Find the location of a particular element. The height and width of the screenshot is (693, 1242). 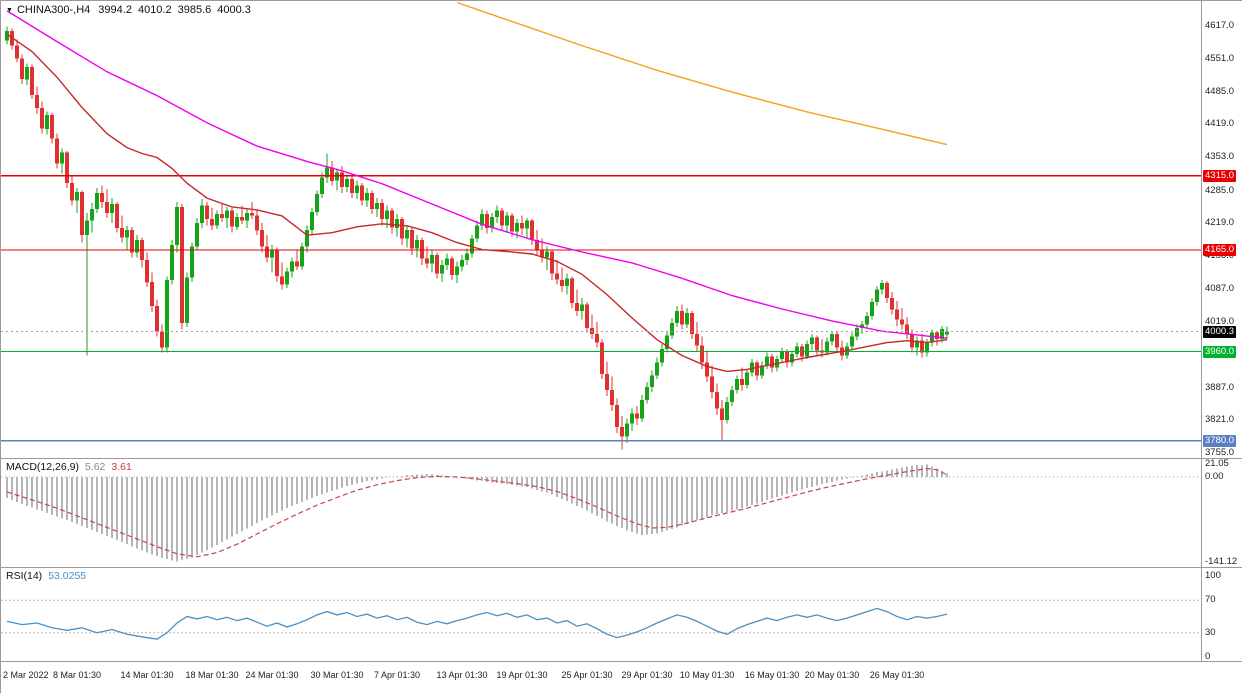

price-tick: 3887.0 is located at coordinates (1220, 387).